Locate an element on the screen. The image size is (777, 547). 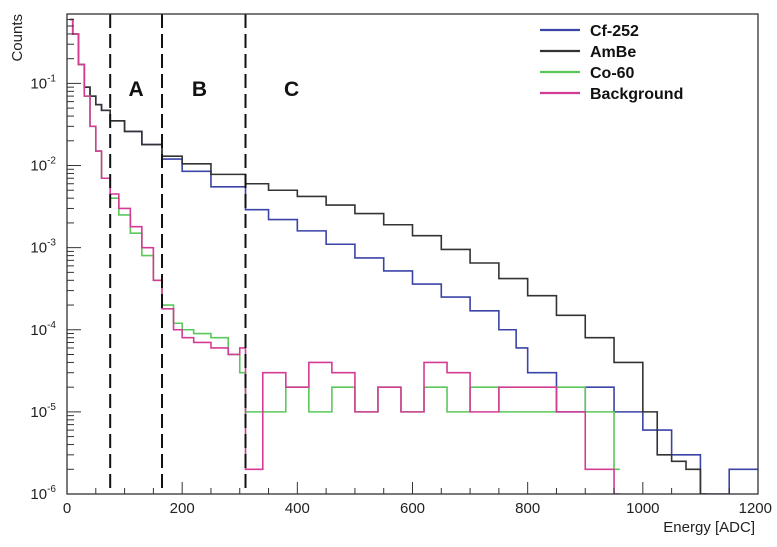
legend-label-ambe: AmBe is located at coordinates (613, 52).